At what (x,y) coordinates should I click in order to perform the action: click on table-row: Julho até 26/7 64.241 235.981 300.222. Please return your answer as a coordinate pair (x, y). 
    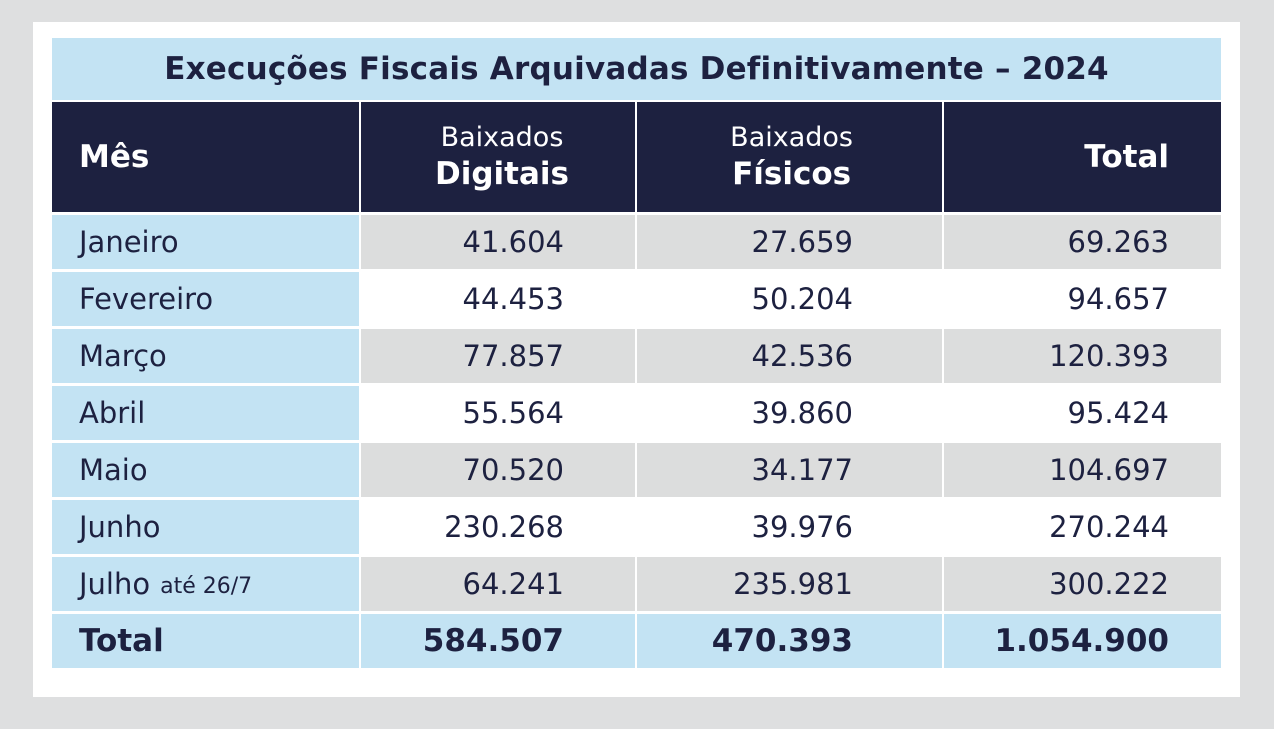
    Looking at the image, I should click on (636, 584).